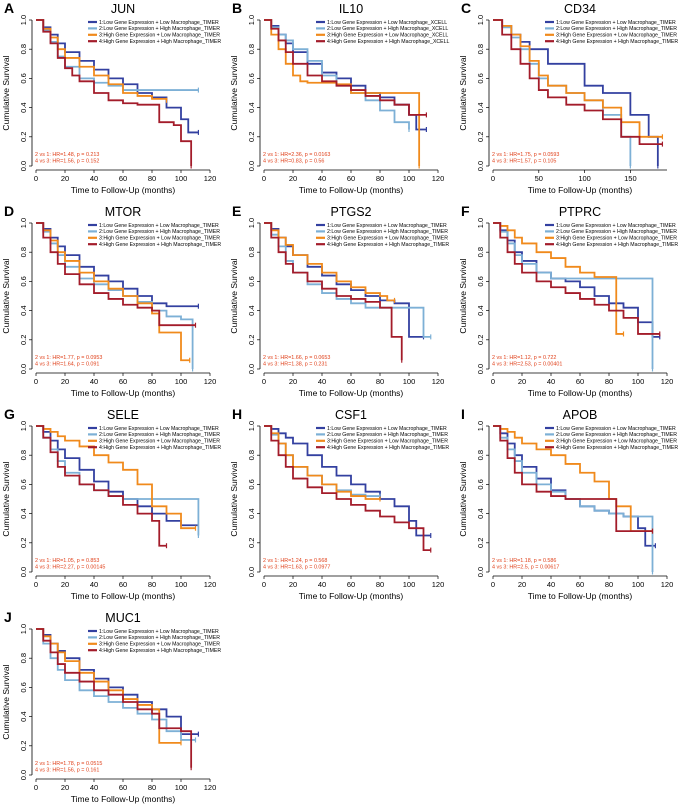 This screenshot has height=808, width=685. Describe the element at coordinates (237, 8) in the screenshot. I see `panel-letter: B` at that location.